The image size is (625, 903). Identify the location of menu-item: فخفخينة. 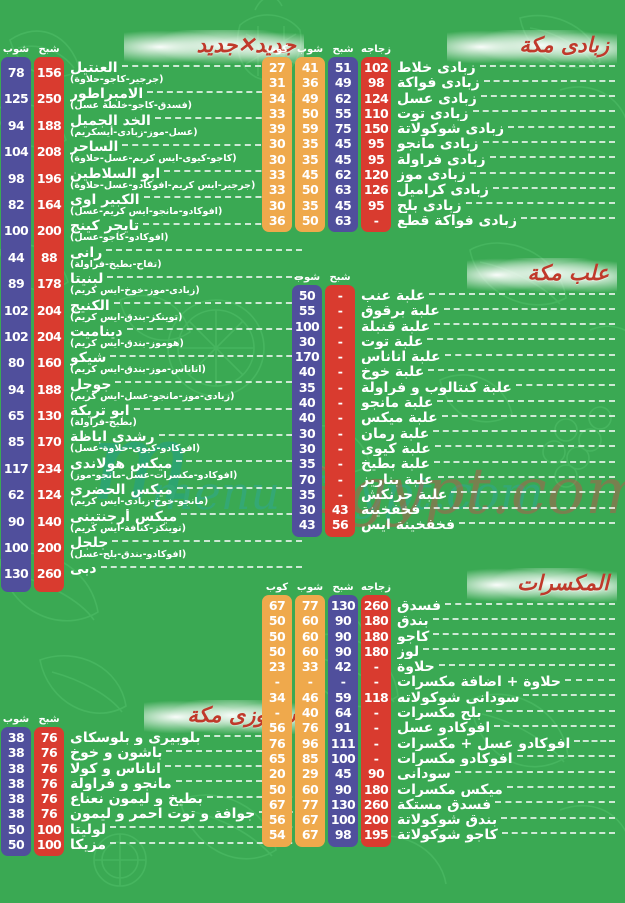
(490, 509).